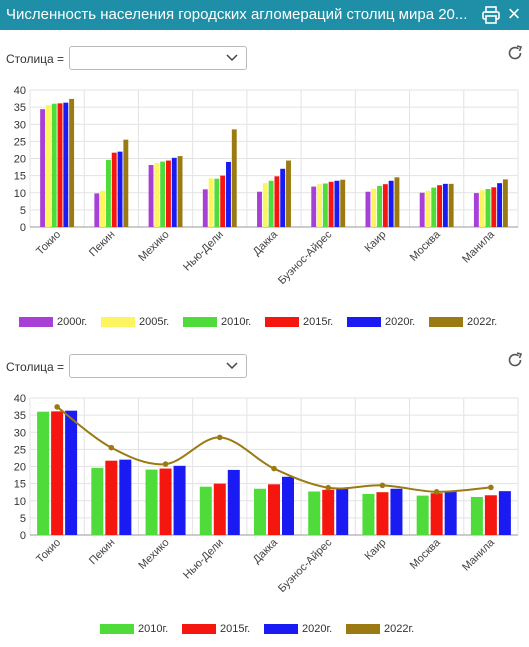 This screenshot has height=647, width=529. I want to click on print-icon, so click(491, 15).